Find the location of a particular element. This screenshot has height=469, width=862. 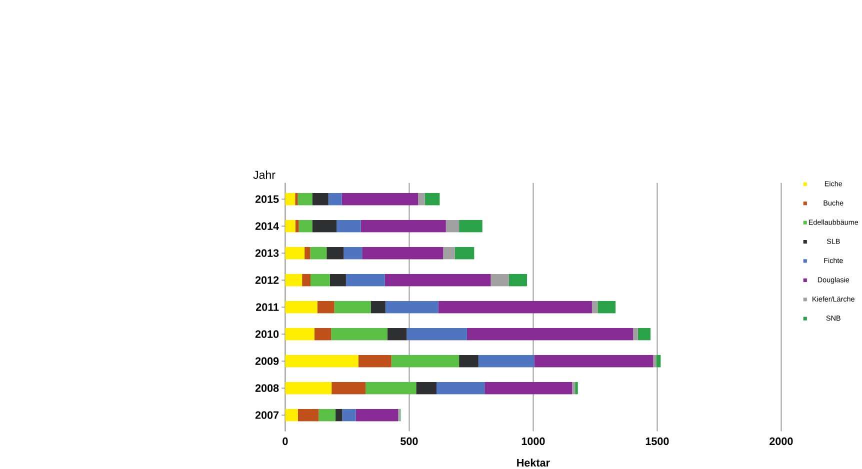

y-axis-title: Jahr is located at coordinates (264, 174).